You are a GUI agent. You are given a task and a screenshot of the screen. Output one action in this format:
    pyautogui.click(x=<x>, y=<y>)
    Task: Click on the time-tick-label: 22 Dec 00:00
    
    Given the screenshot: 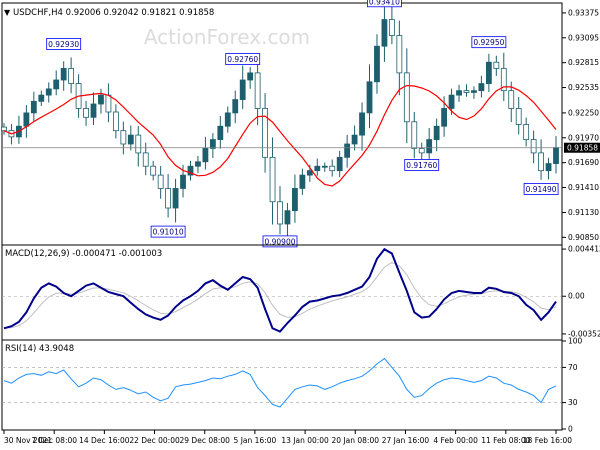 What is the action you would take?
    pyautogui.click(x=154, y=440)
    